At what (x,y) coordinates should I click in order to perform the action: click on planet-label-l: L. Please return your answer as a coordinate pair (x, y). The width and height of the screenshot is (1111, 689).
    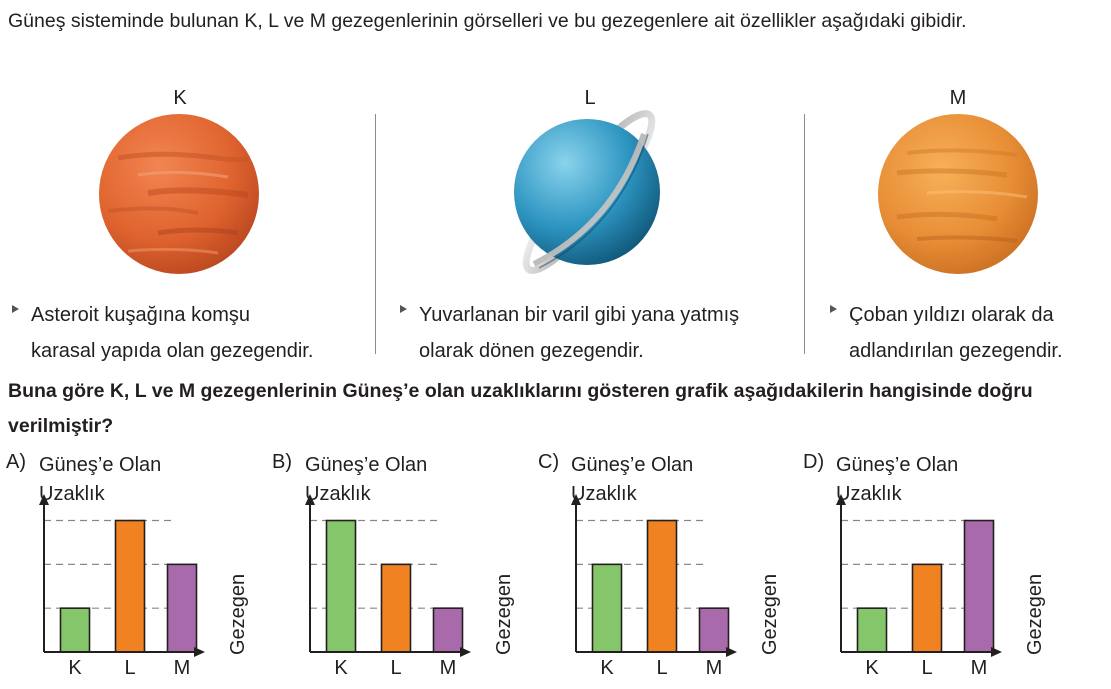
    Looking at the image, I should click on (590, 98).